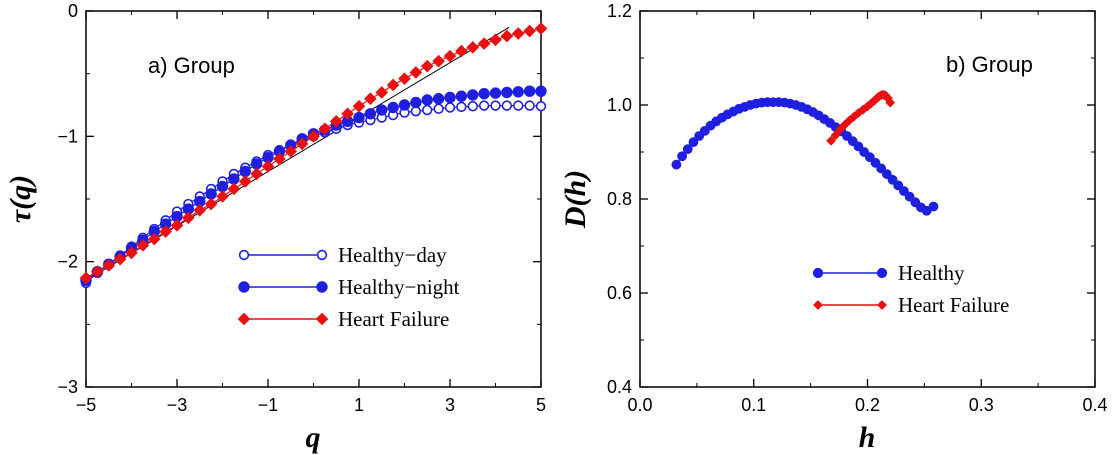 This screenshot has height=455, width=1113. I want to click on panel-b-xlabel: h, so click(867, 437).